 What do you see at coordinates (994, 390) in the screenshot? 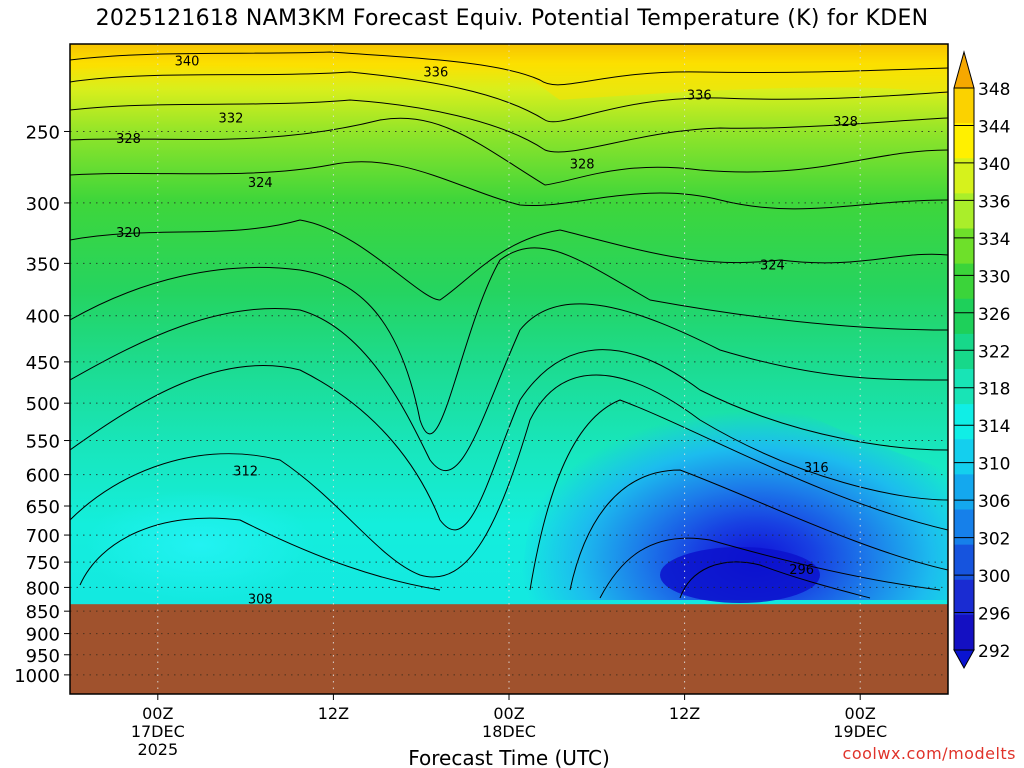
I see `colorbar-label: 318` at bounding box center [994, 390].